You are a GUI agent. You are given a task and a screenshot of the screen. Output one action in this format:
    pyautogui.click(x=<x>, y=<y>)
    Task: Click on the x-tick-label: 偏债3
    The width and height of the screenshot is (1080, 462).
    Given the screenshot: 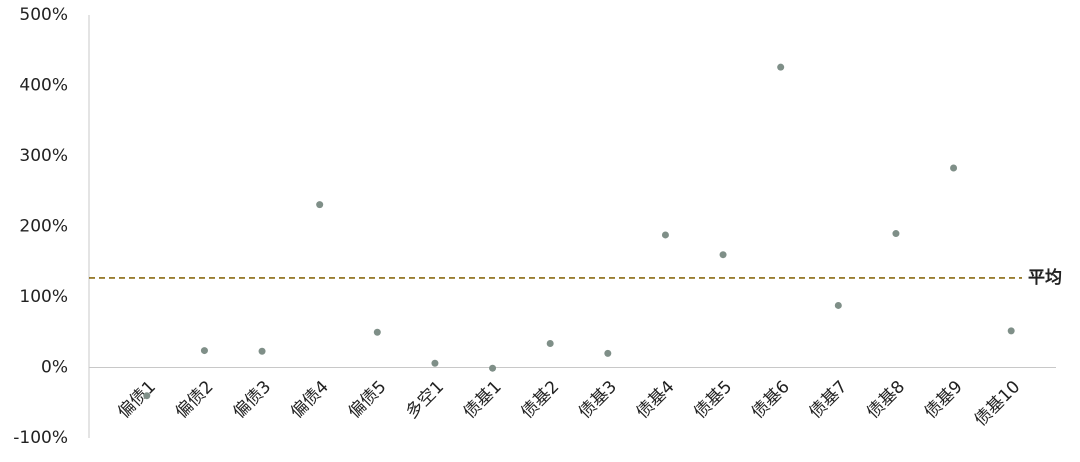 What is the action you would take?
    pyautogui.click(x=252, y=400)
    